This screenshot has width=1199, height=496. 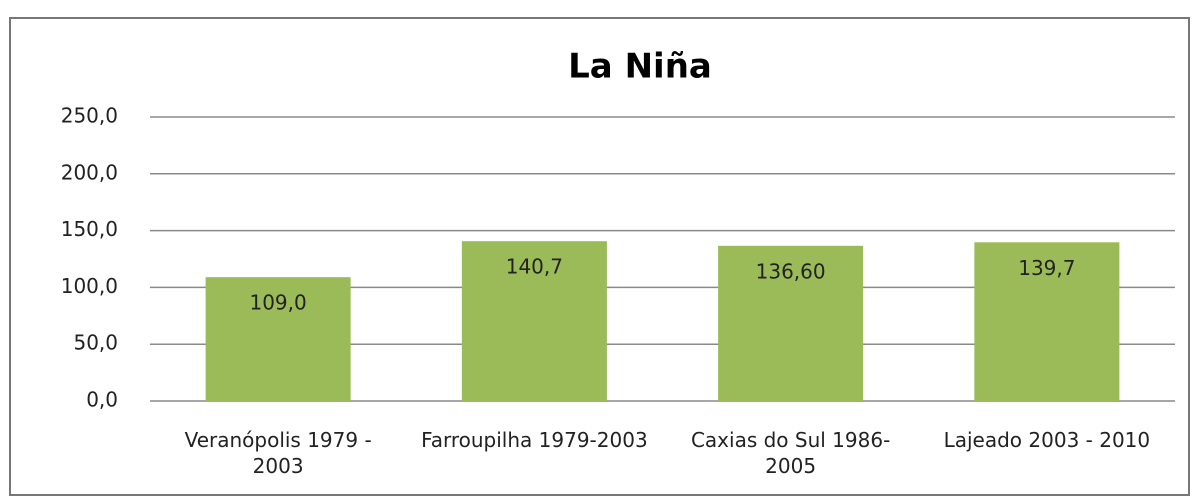 I want to click on x-tick-label: Caxias do Sul 1986-2005, so click(x=790, y=453).